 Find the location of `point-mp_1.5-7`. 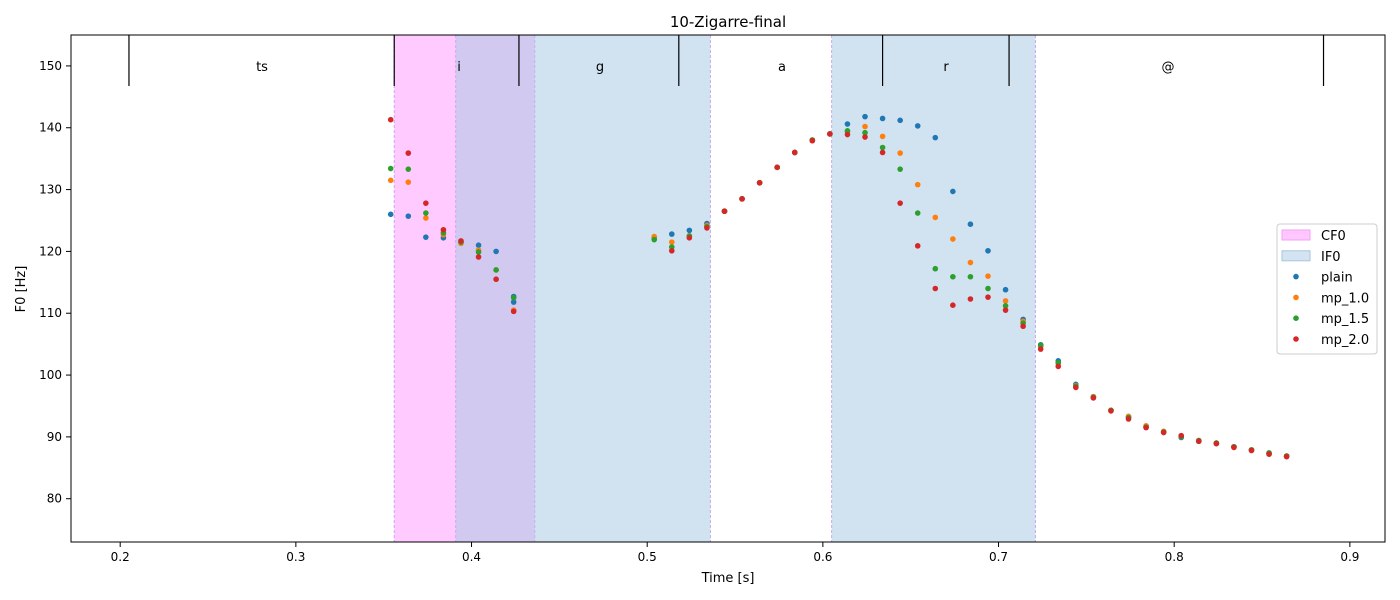

point-mp_1.5-7 is located at coordinates (513, 297).